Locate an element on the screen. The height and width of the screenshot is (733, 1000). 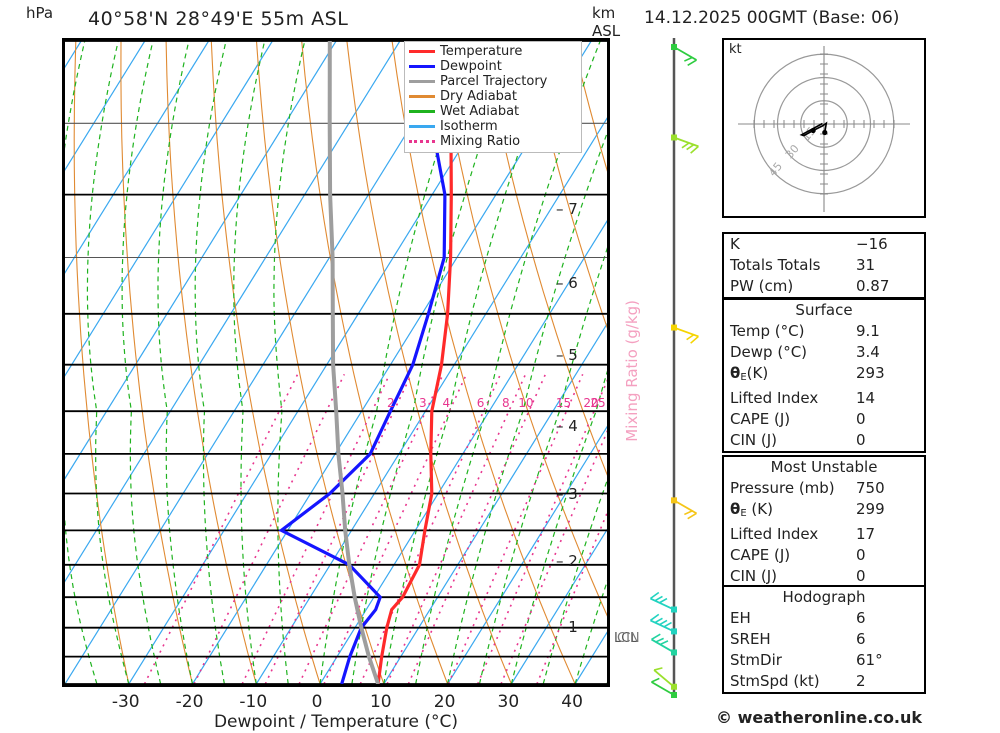
mixing-ratio-tick-label: 6 is located at coordinates (480, 403).